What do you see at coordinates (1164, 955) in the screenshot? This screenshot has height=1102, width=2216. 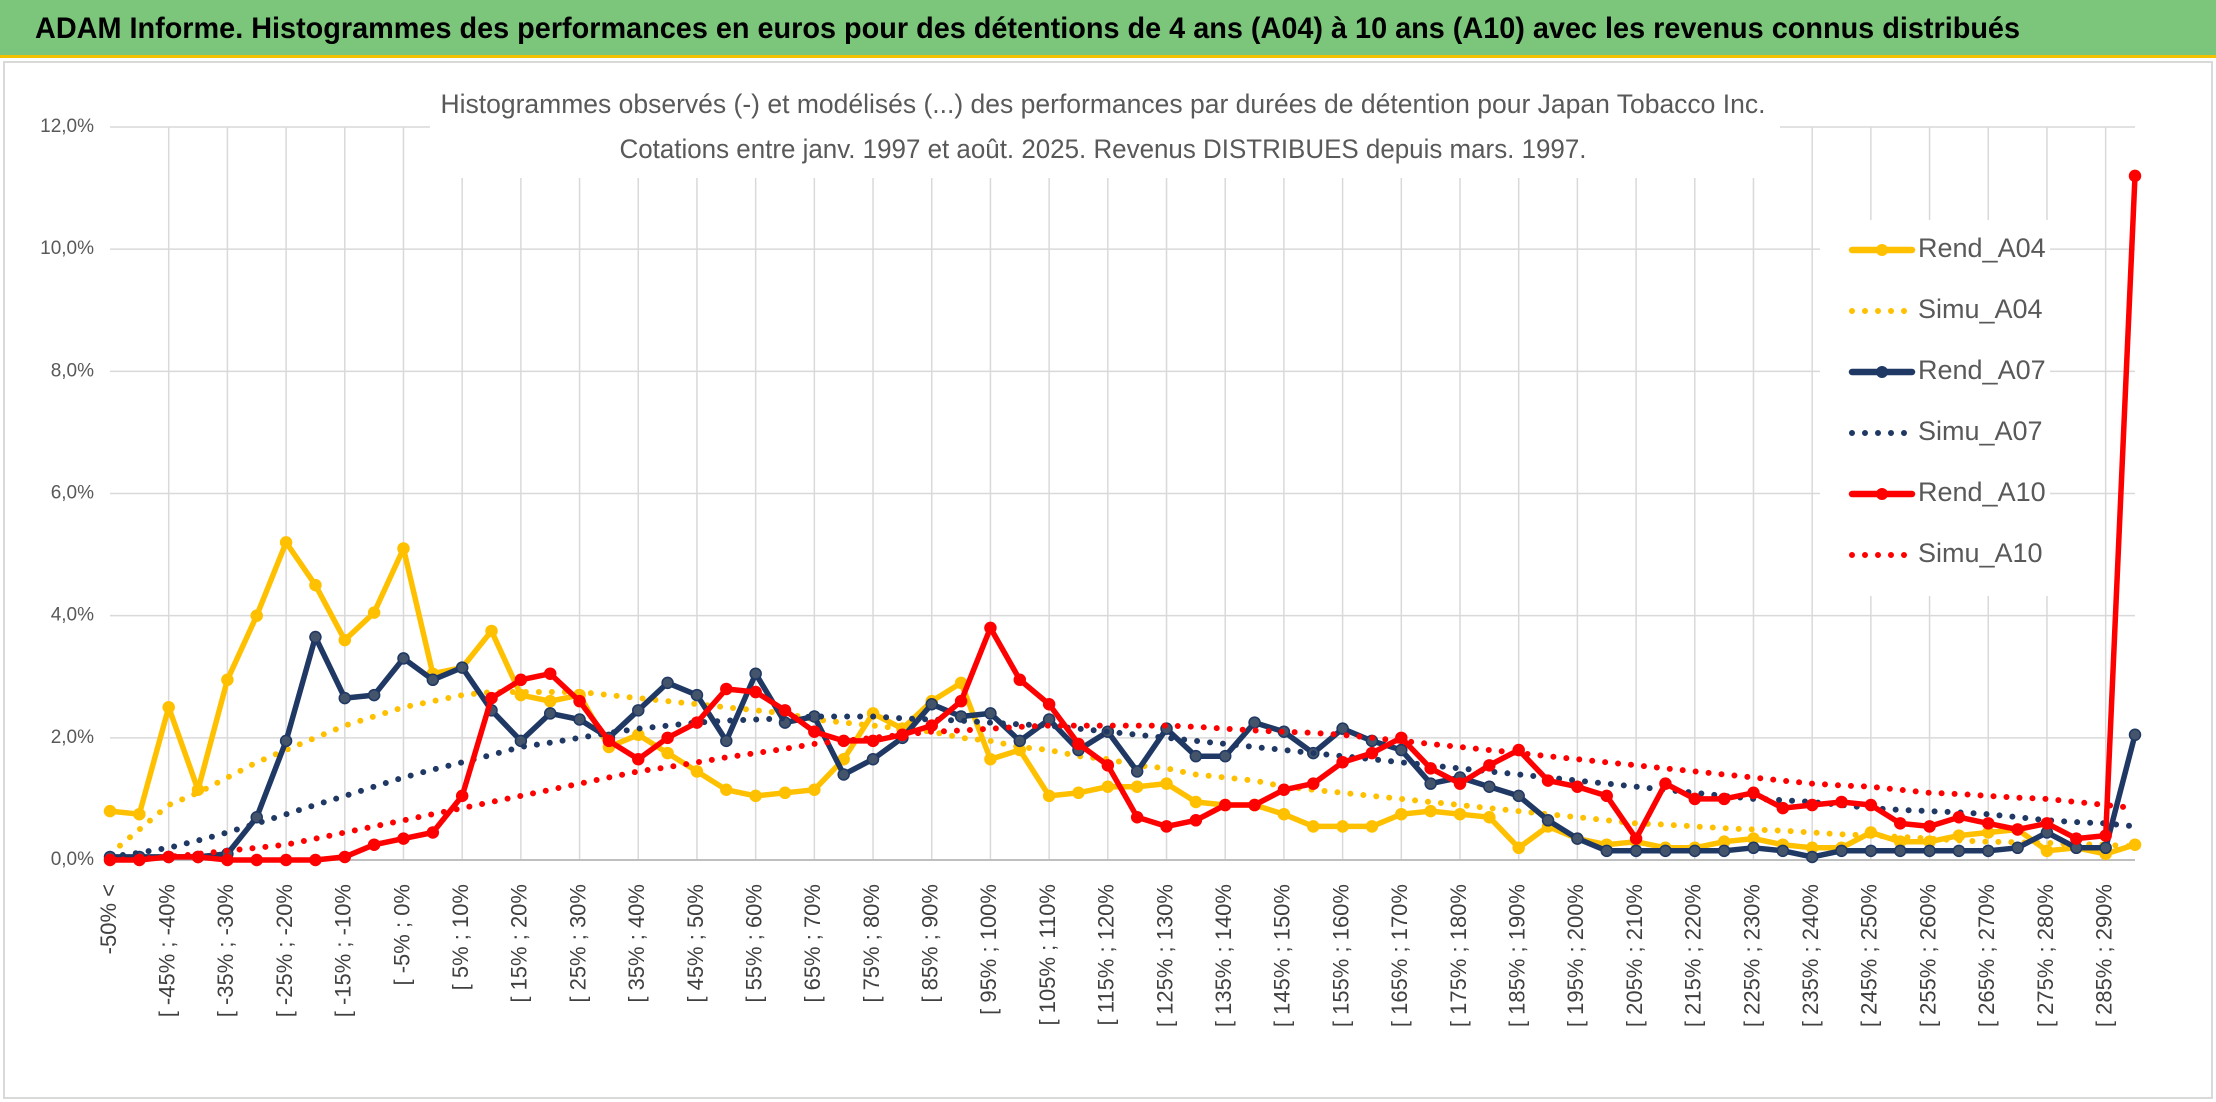 I see `x-tick-label: [ 125% ; 130%` at bounding box center [1164, 955].